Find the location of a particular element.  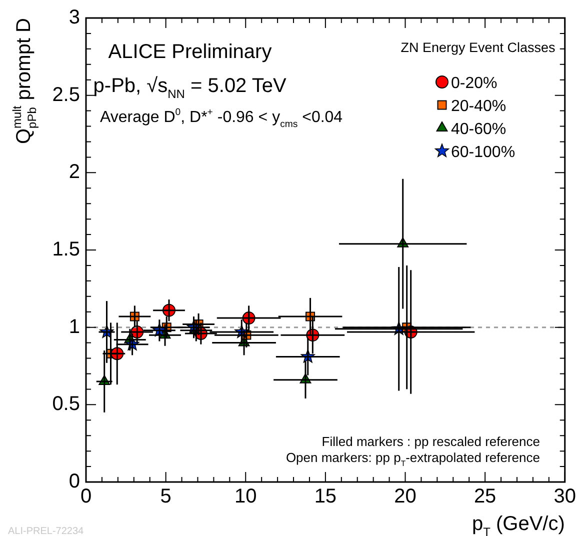

legend-label: 20-40% is located at coordinates (478, 106).